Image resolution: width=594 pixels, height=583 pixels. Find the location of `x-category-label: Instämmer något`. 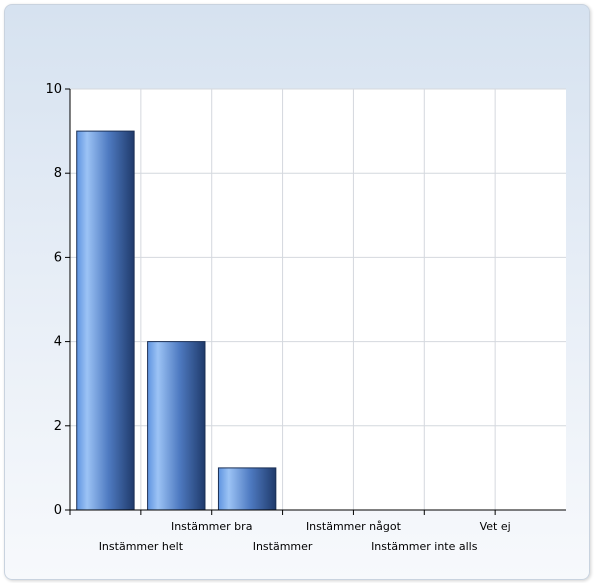

x-category-label: Instämmer något is located at coordinates (354, 526).